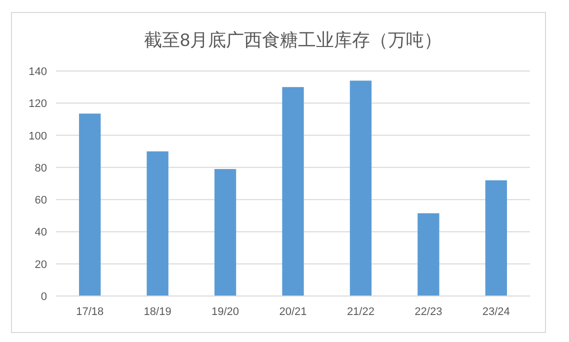 This screenshot has width=569, height=342. Describe the element at coordinates (40, 200) in the screenshot. I see `y-tick-label: 60` at that location.